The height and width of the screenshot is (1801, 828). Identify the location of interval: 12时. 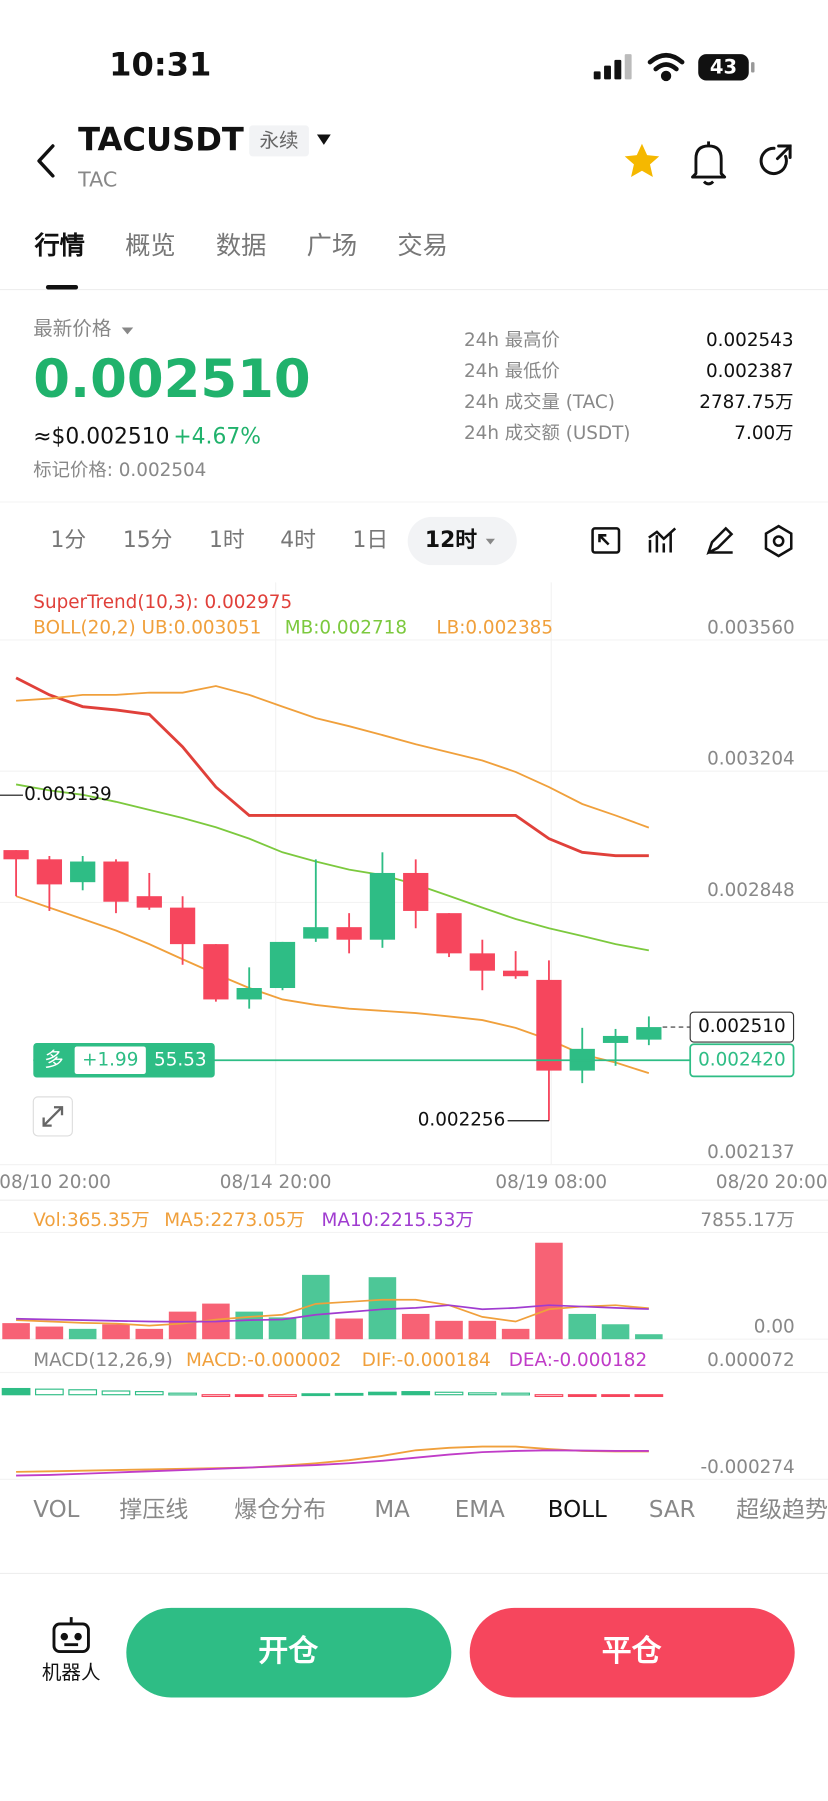
(451, 540).